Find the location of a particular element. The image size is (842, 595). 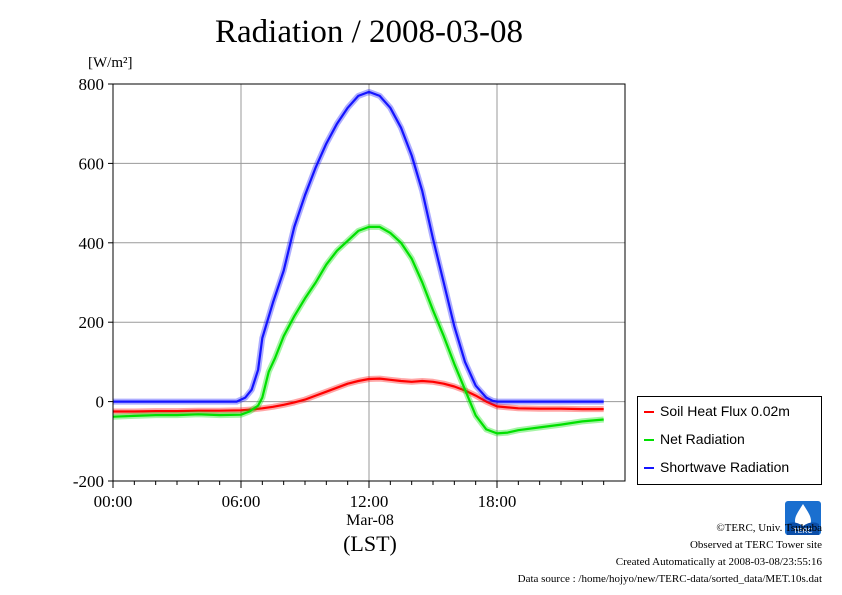

y-tick-label: 200 is located at coordinates (92, 322).